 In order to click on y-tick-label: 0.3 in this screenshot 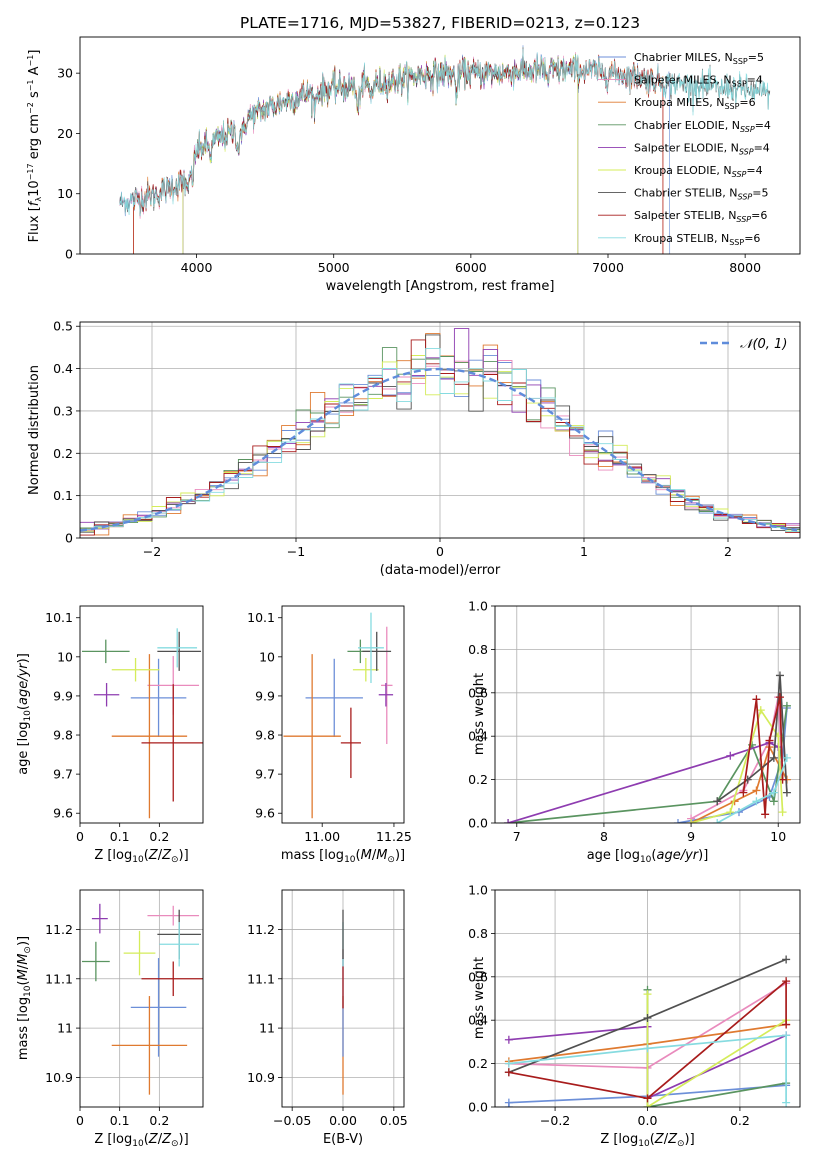, I will do `click(63, 410)`.